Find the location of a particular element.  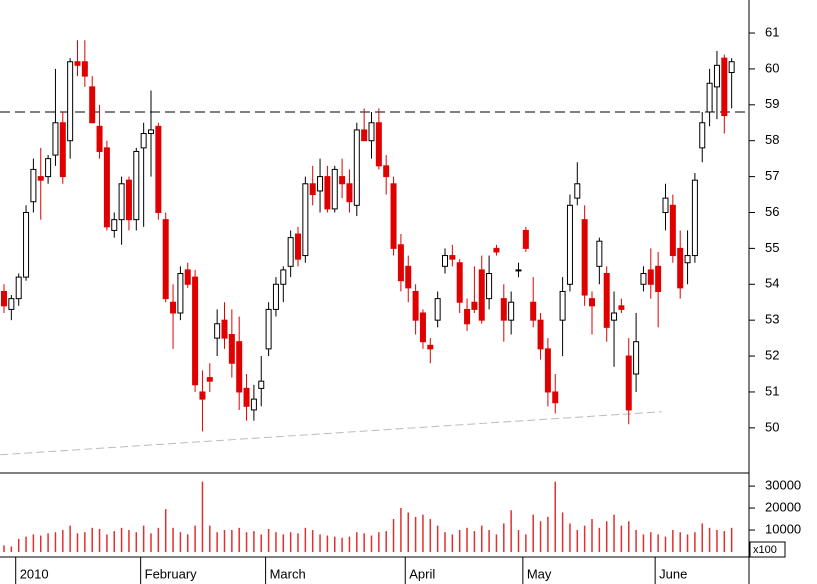

volume-tick-label: 20000 is located at coordinates (783, 506).